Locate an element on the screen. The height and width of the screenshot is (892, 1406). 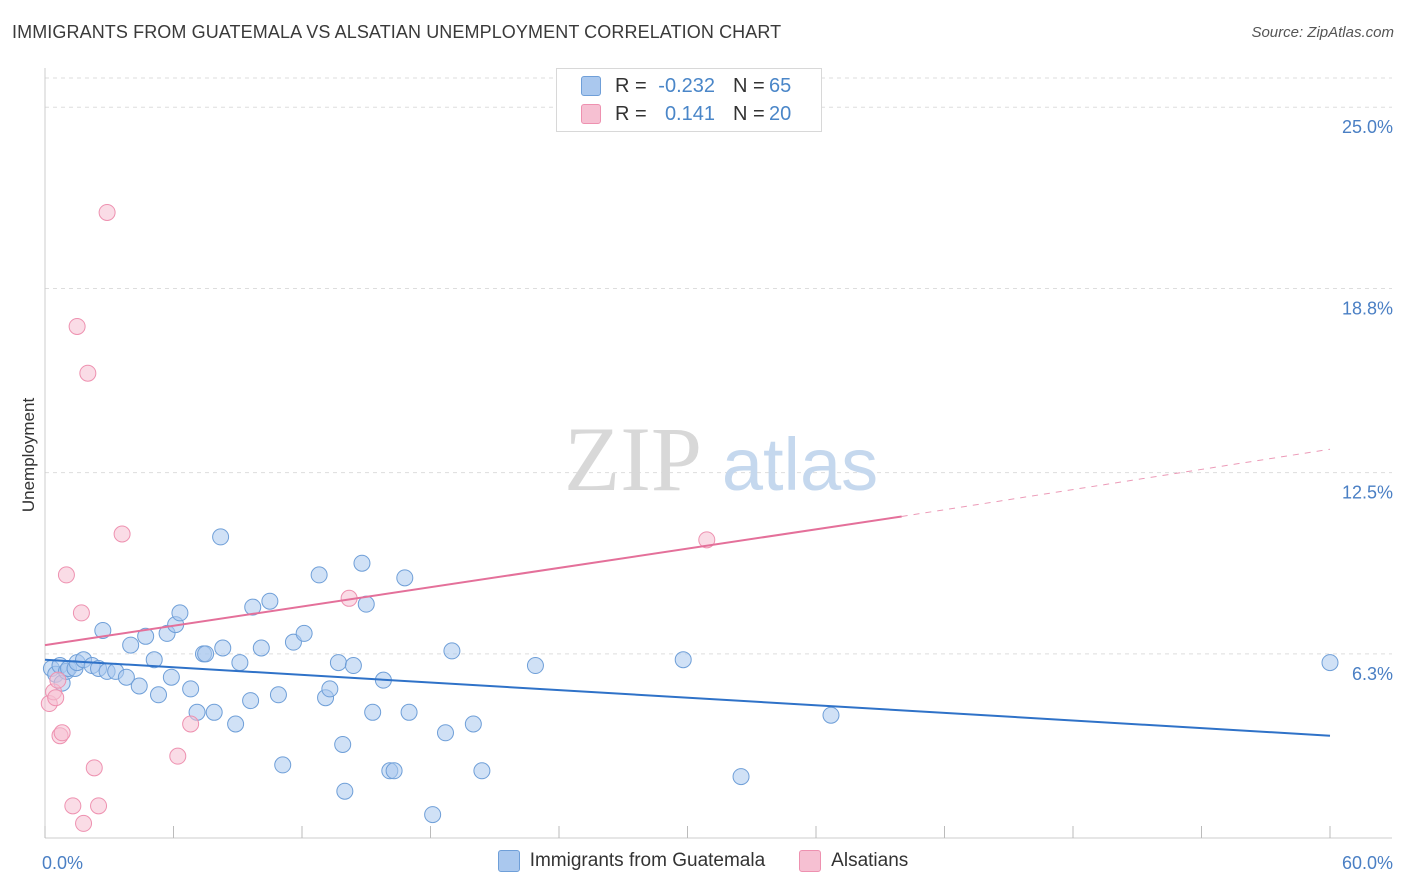
y-tick-label: 18.8% is located at coordinates (1367, 308).